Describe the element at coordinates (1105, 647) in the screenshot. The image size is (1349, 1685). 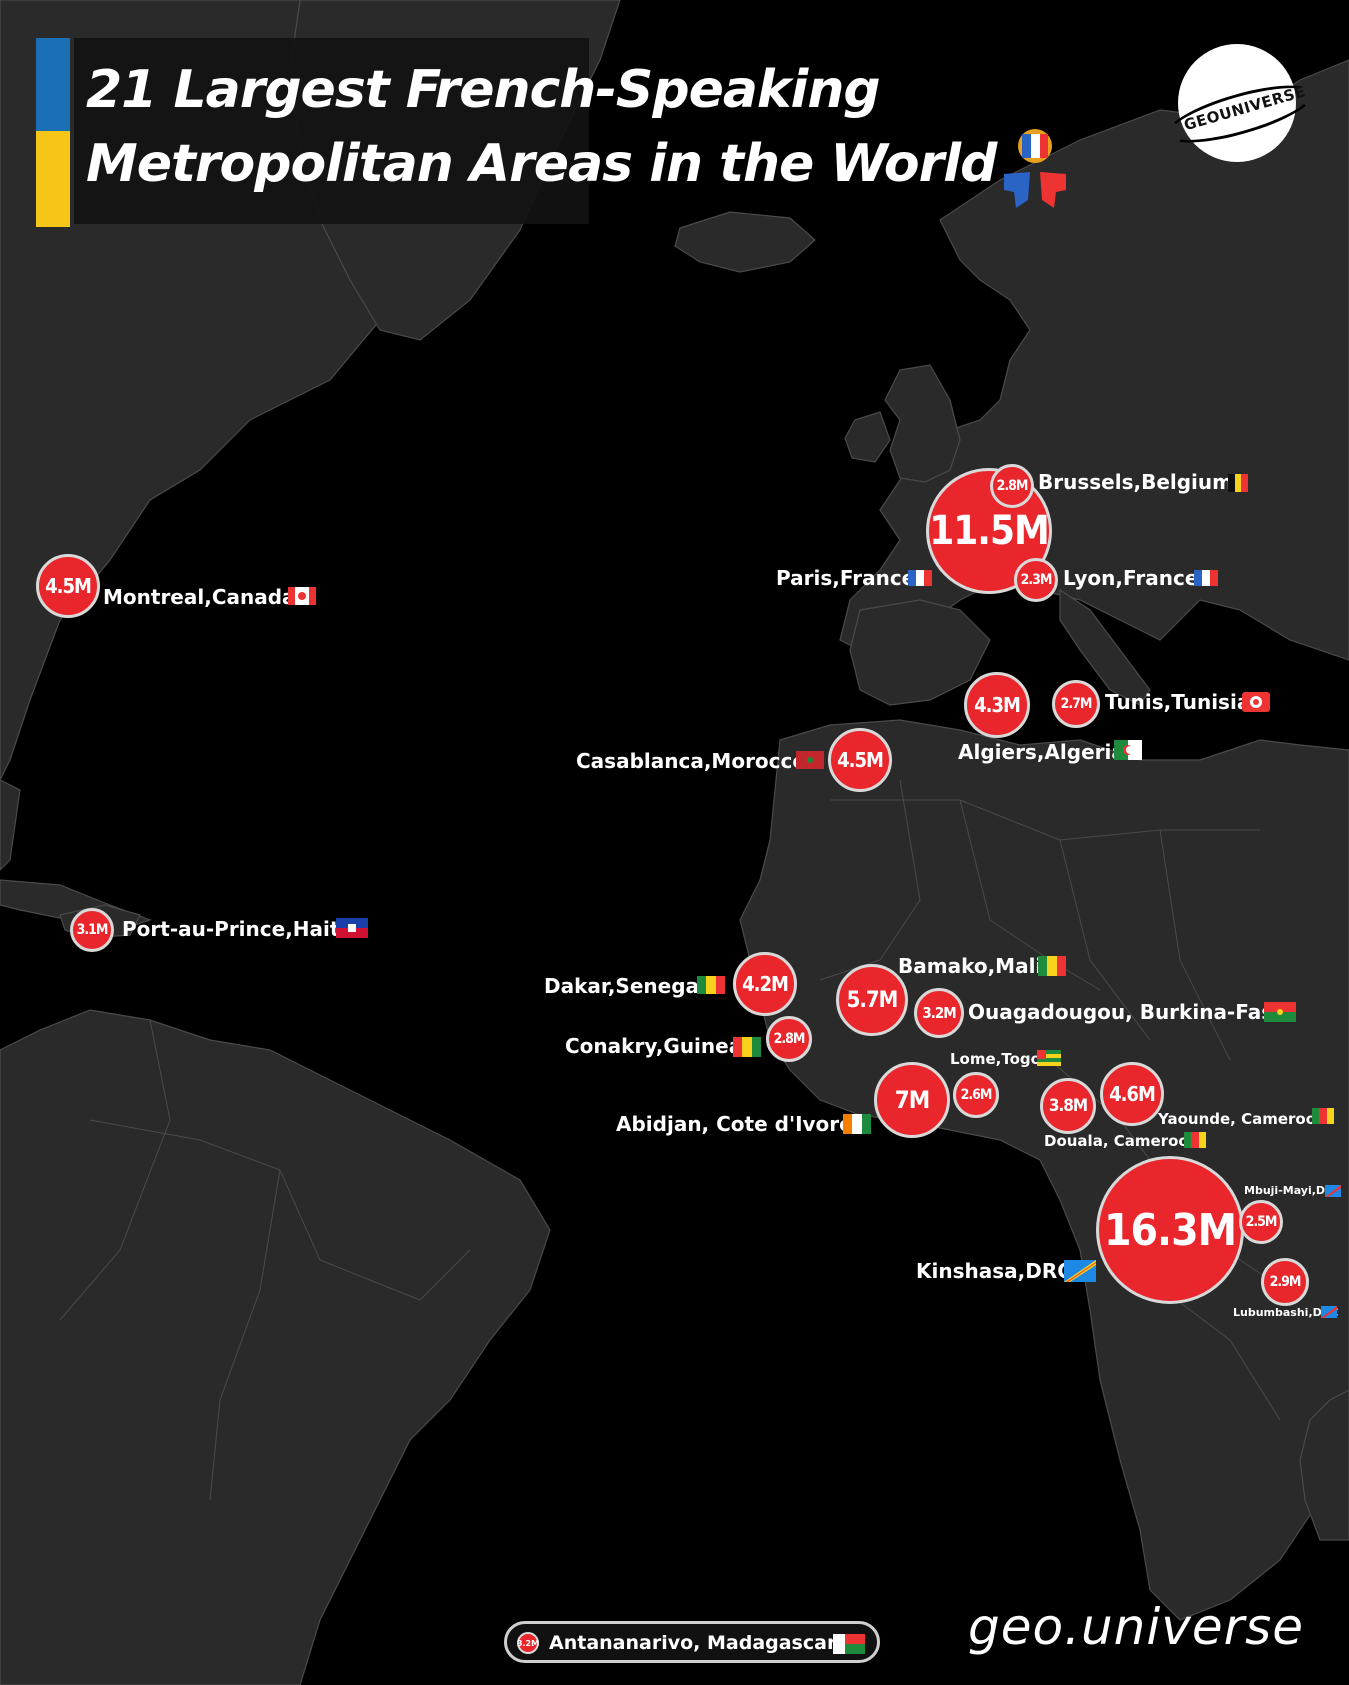
I see `italy-landmass` at that location.